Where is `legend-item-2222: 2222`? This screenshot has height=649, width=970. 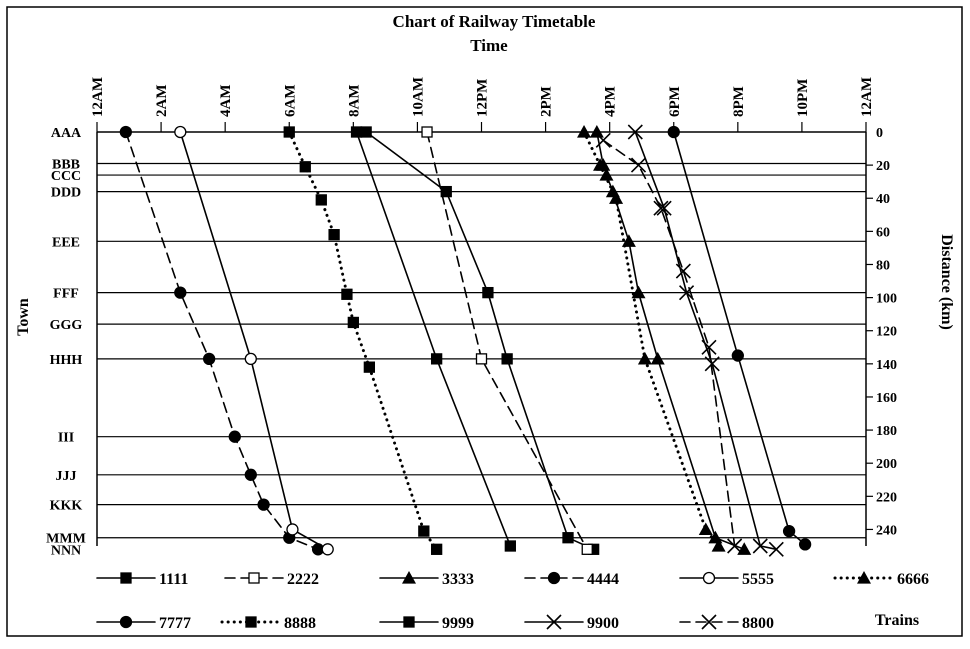
legend-item-2222: 2222 is located at coordinates (271, 579).